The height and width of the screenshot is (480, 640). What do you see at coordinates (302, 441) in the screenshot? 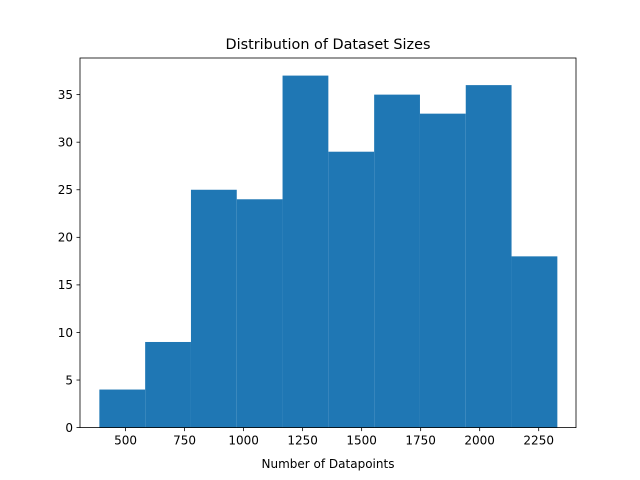
I see `x-tick-label: 1250` at bounding box center [302, 441].